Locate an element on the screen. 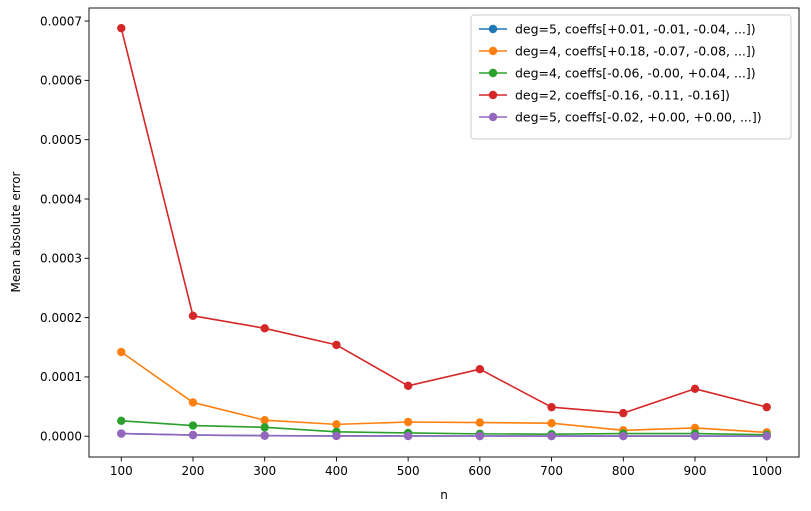 The width and height of the screenshot is (811, 511). y-tick-label: 0.0001 is located at coordinates (61, 377).